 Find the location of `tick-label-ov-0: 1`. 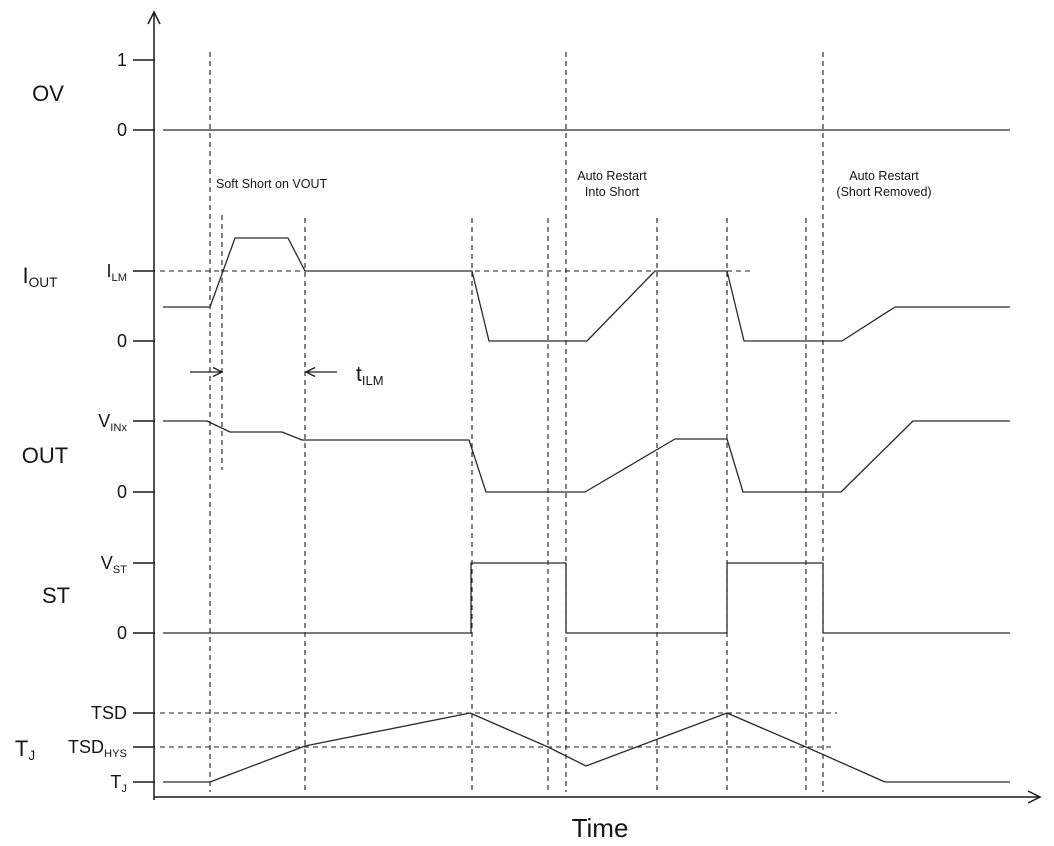

tick-label-ov-0: 1 is located at coordinates (122, 60).